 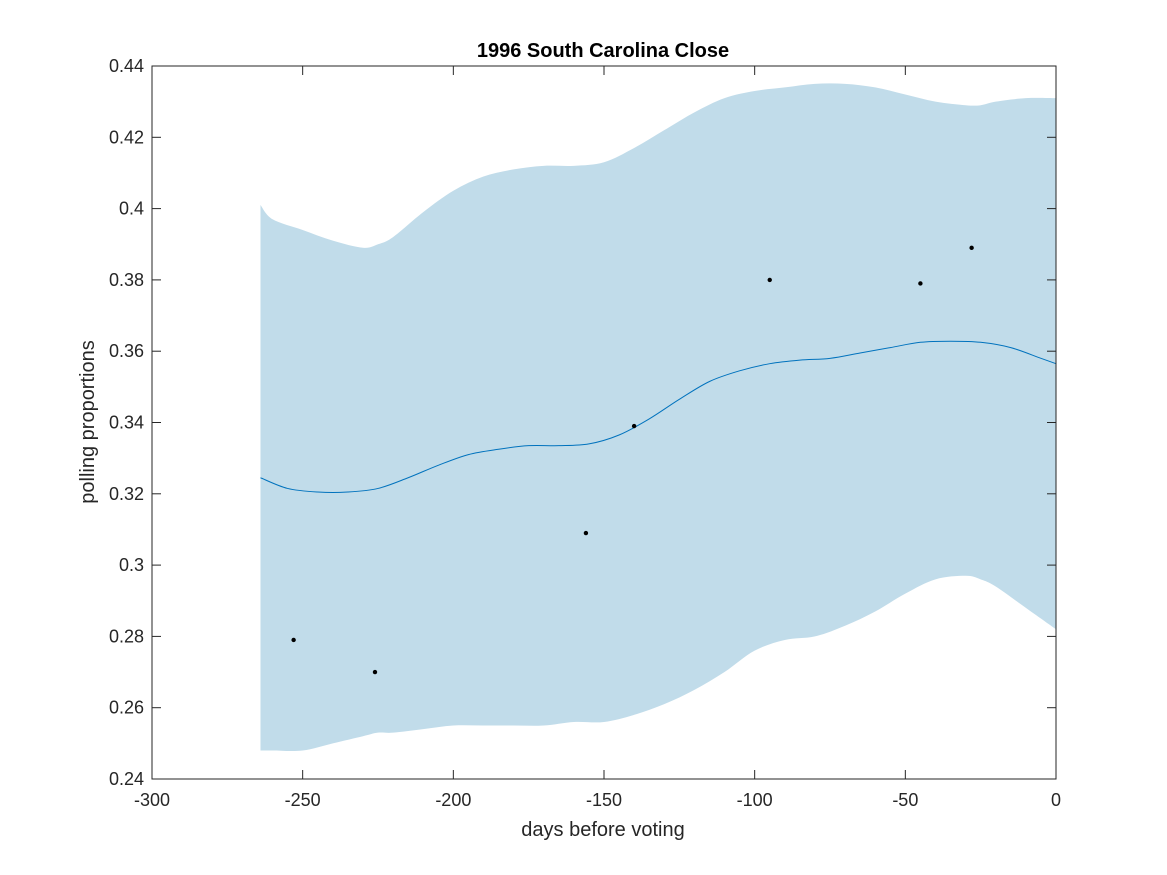 I want to click on y-tick-label: 0.38, so click(x=126, y=280).